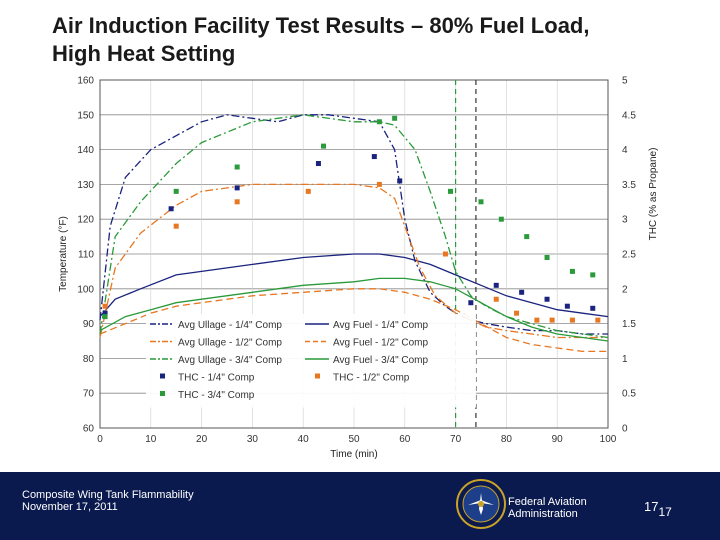  Describe the element at coordinates (381, 325) in the screenshot. I see `legend-label: Avg Fuel - 1/4" Comp` at that location.